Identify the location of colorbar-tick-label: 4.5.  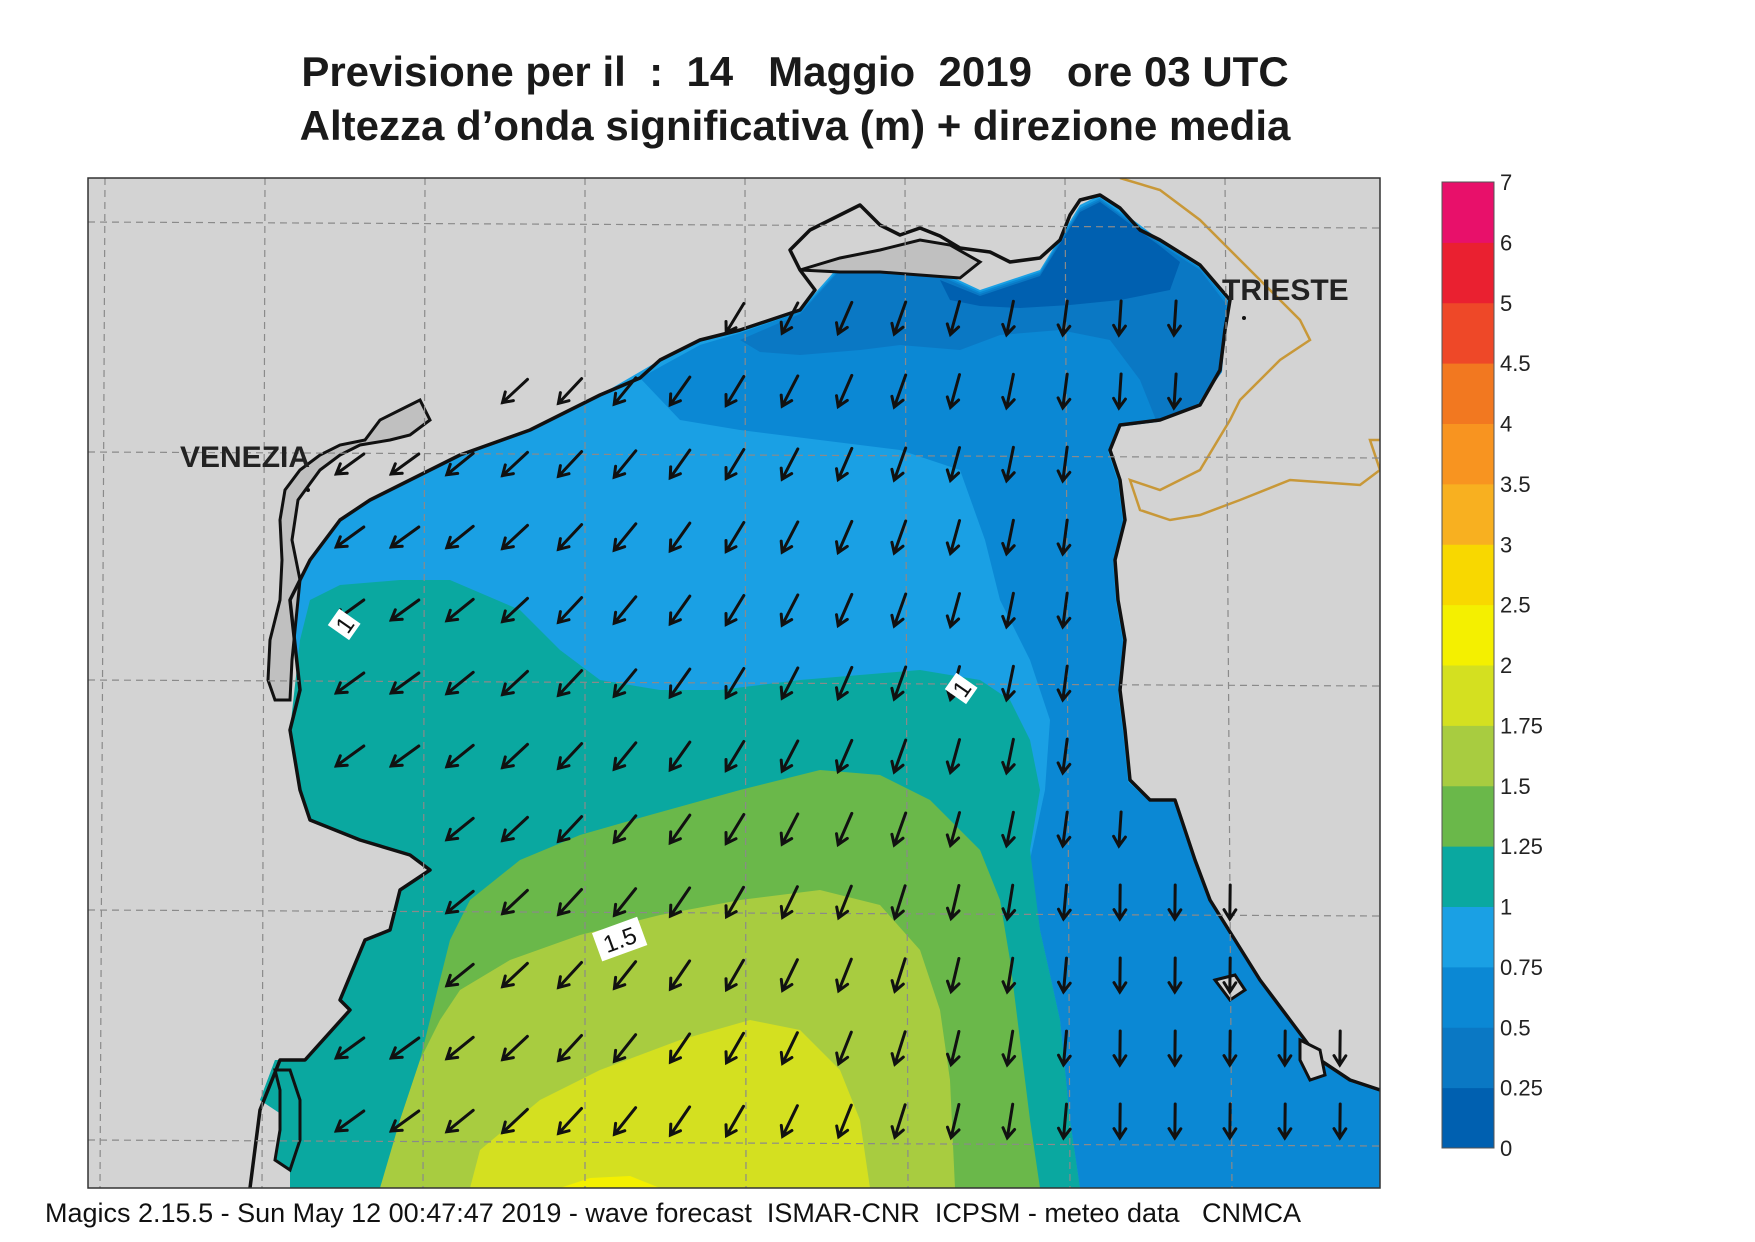
(1515, 363).